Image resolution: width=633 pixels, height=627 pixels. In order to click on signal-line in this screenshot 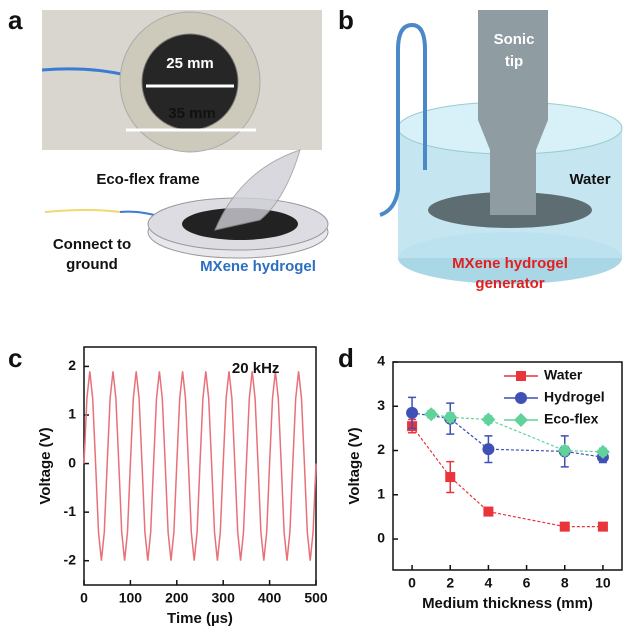, I will do `click(200, 466)`.